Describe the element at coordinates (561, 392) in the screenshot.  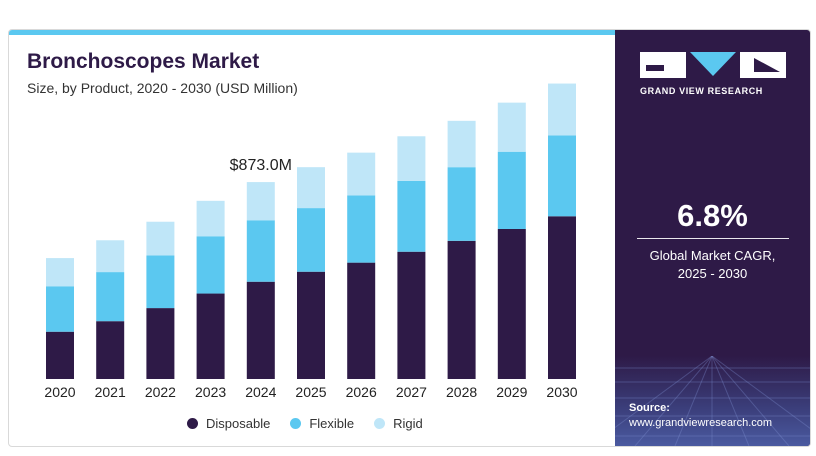
I see `x-tick-2030: 2030` at that location.